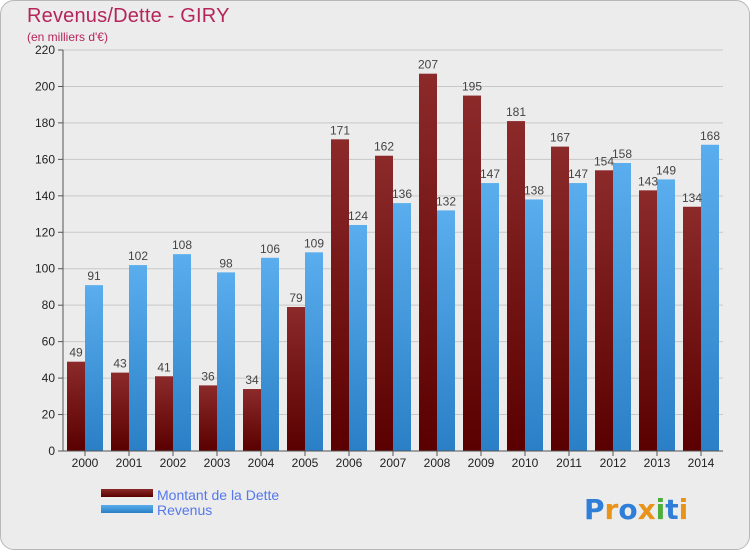 The width and height of the screenshot is (750, 550). I want to click on value-label-revenus: 109, so click(314, 243).